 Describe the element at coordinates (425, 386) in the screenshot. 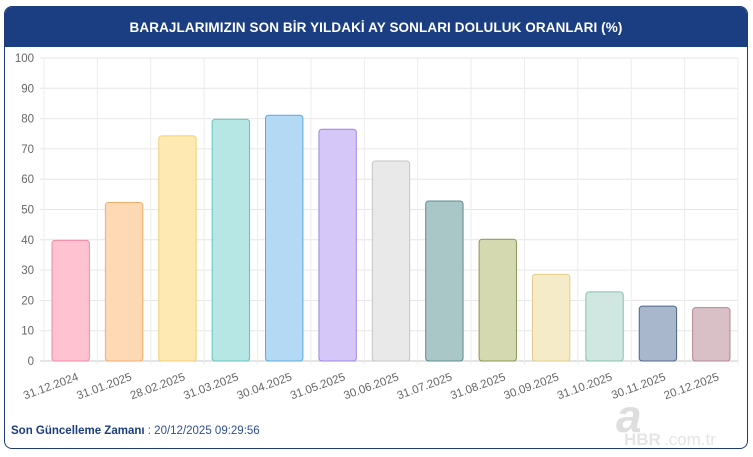

I see `x-tick-label: 31.07.2025` at that location.